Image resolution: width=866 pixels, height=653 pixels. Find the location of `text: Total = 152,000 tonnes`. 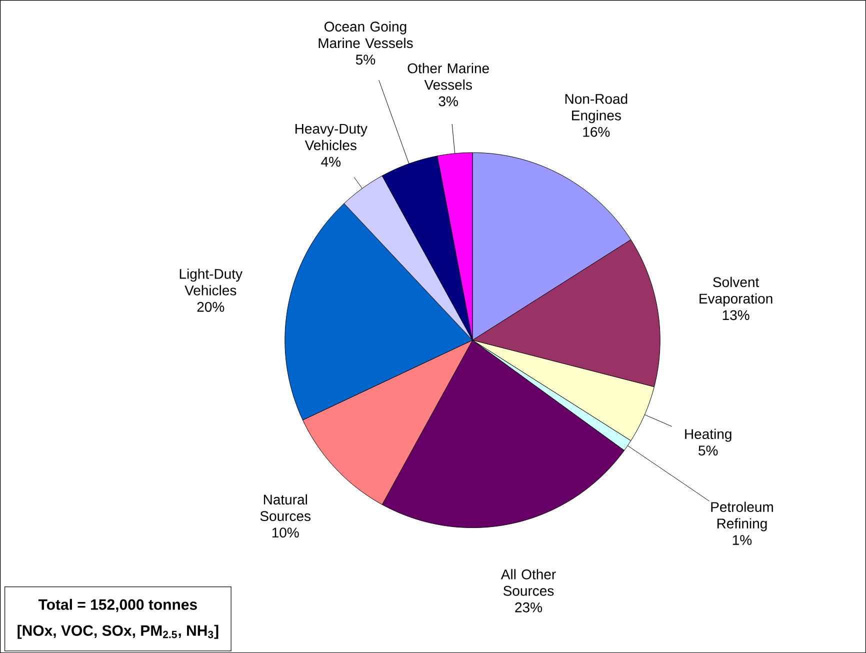

text: Total = 152,000 tonnes is located at coordinates (117, 605).